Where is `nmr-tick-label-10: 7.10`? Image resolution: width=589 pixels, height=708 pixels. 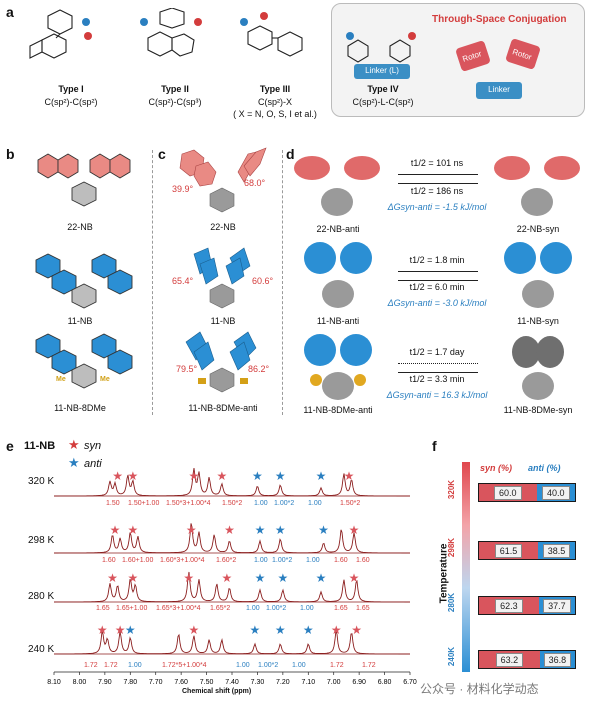
nmr-tick-label-10: 7.10 is located at coordinates (308, 682).